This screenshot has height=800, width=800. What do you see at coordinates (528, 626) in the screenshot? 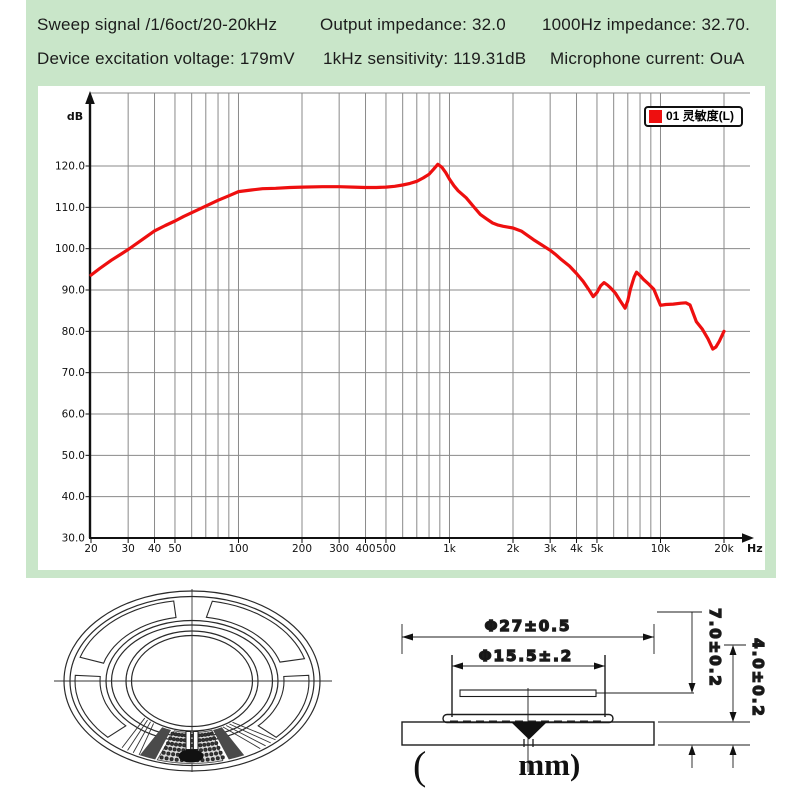
I see `dim-outer-label: Φ27±0.5` at bounding box center [528, 626].